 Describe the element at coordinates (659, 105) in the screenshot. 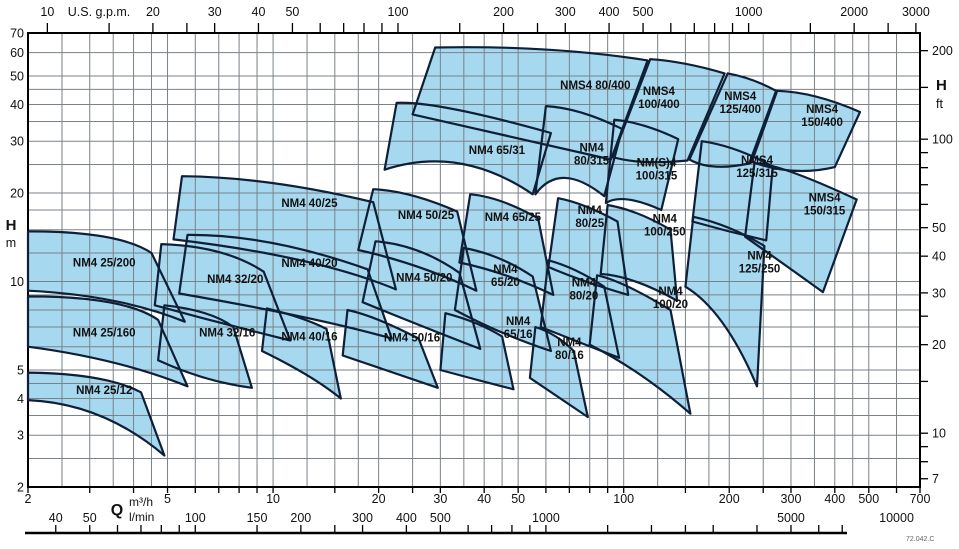

I see `svg-text: 100/400` at that location.